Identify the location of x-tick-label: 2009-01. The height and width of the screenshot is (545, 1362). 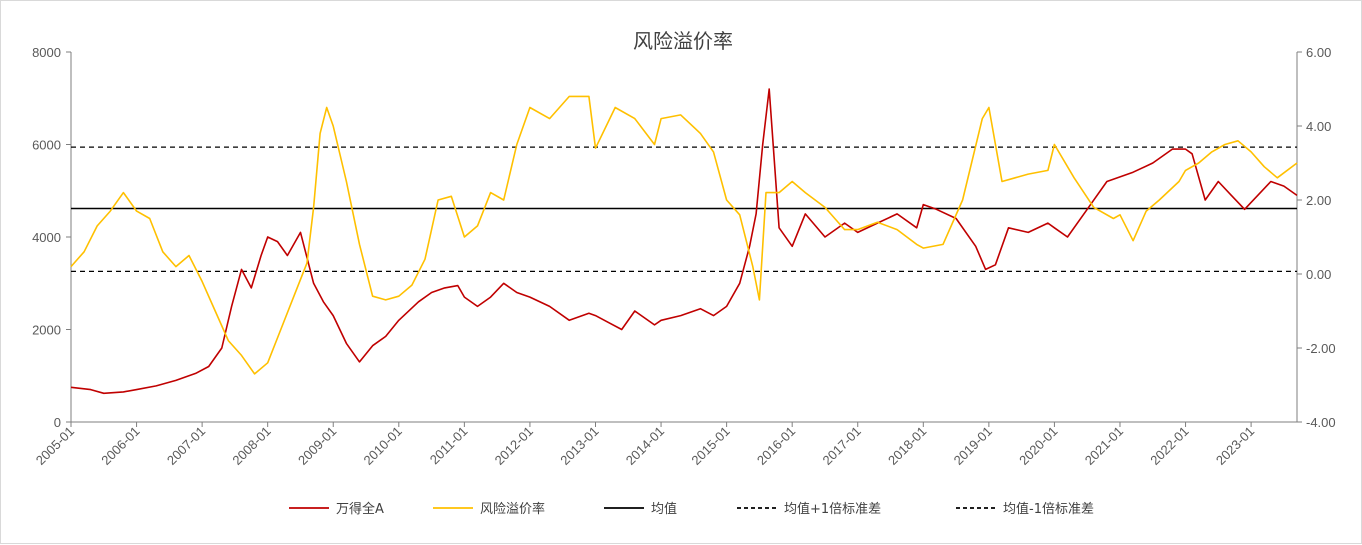
(317, 446).